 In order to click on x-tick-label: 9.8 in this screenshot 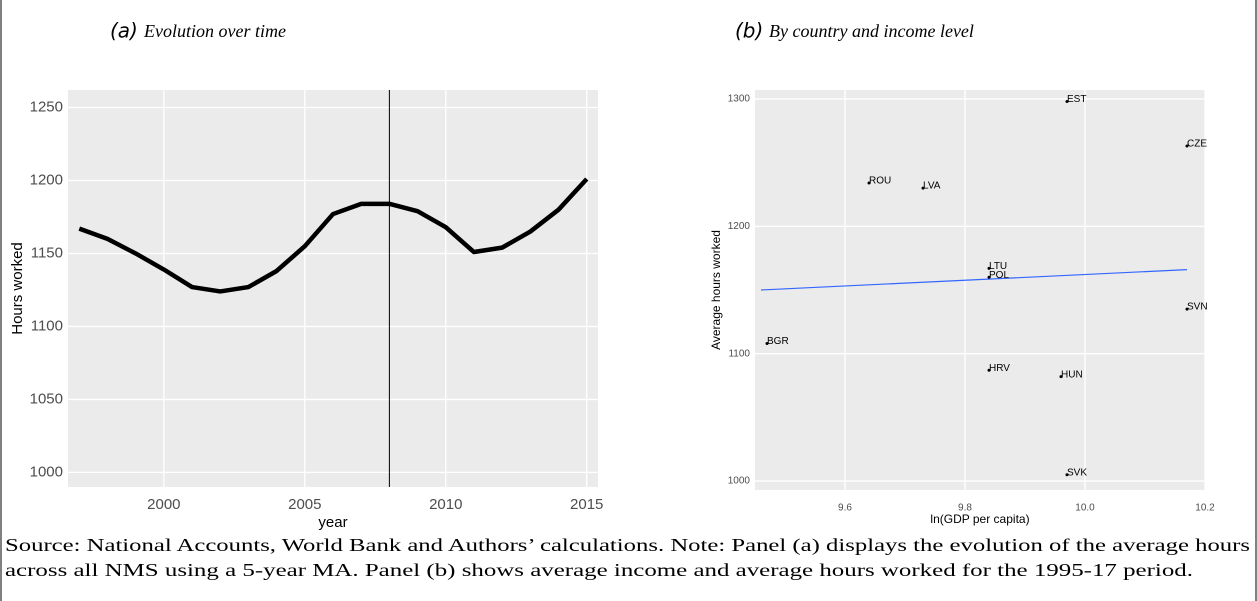, I will do `click(965, 508)`.